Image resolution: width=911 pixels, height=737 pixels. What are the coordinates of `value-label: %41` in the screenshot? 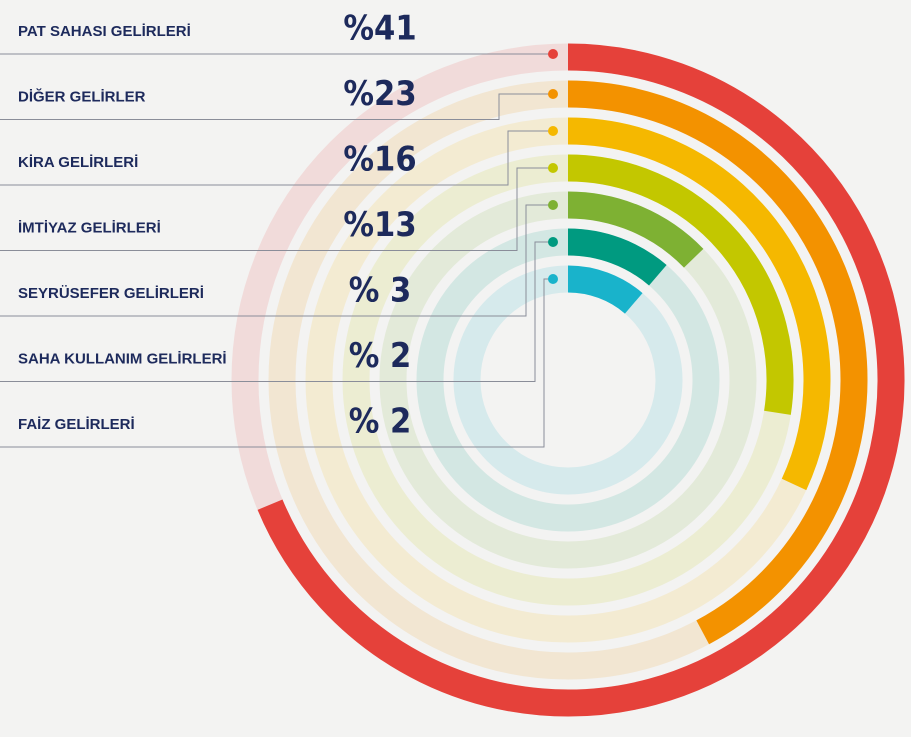 It's located at (379, 29).